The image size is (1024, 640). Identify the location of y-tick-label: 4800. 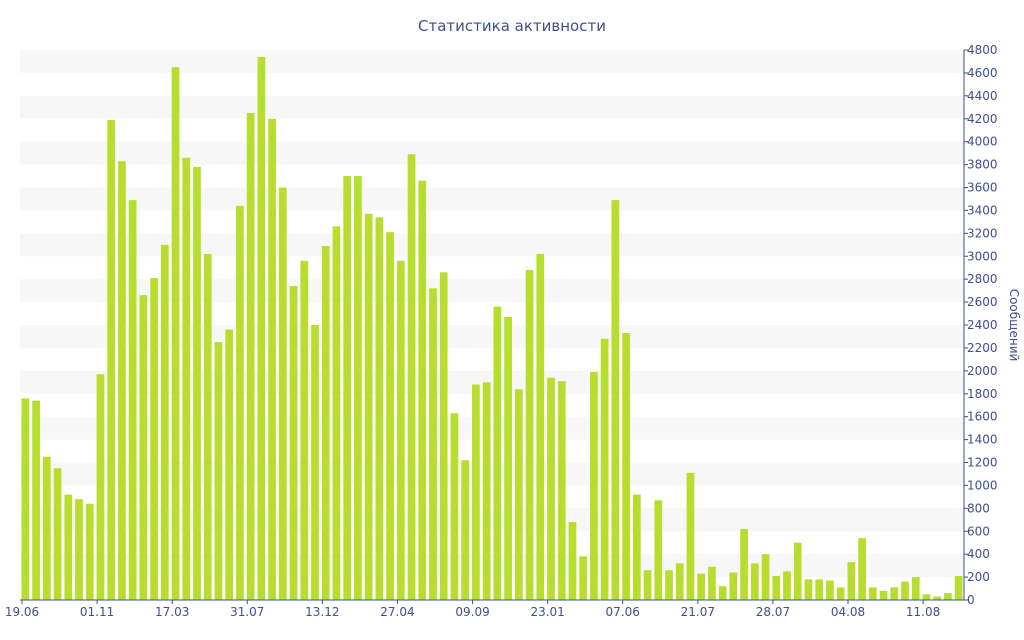
(982, 50).